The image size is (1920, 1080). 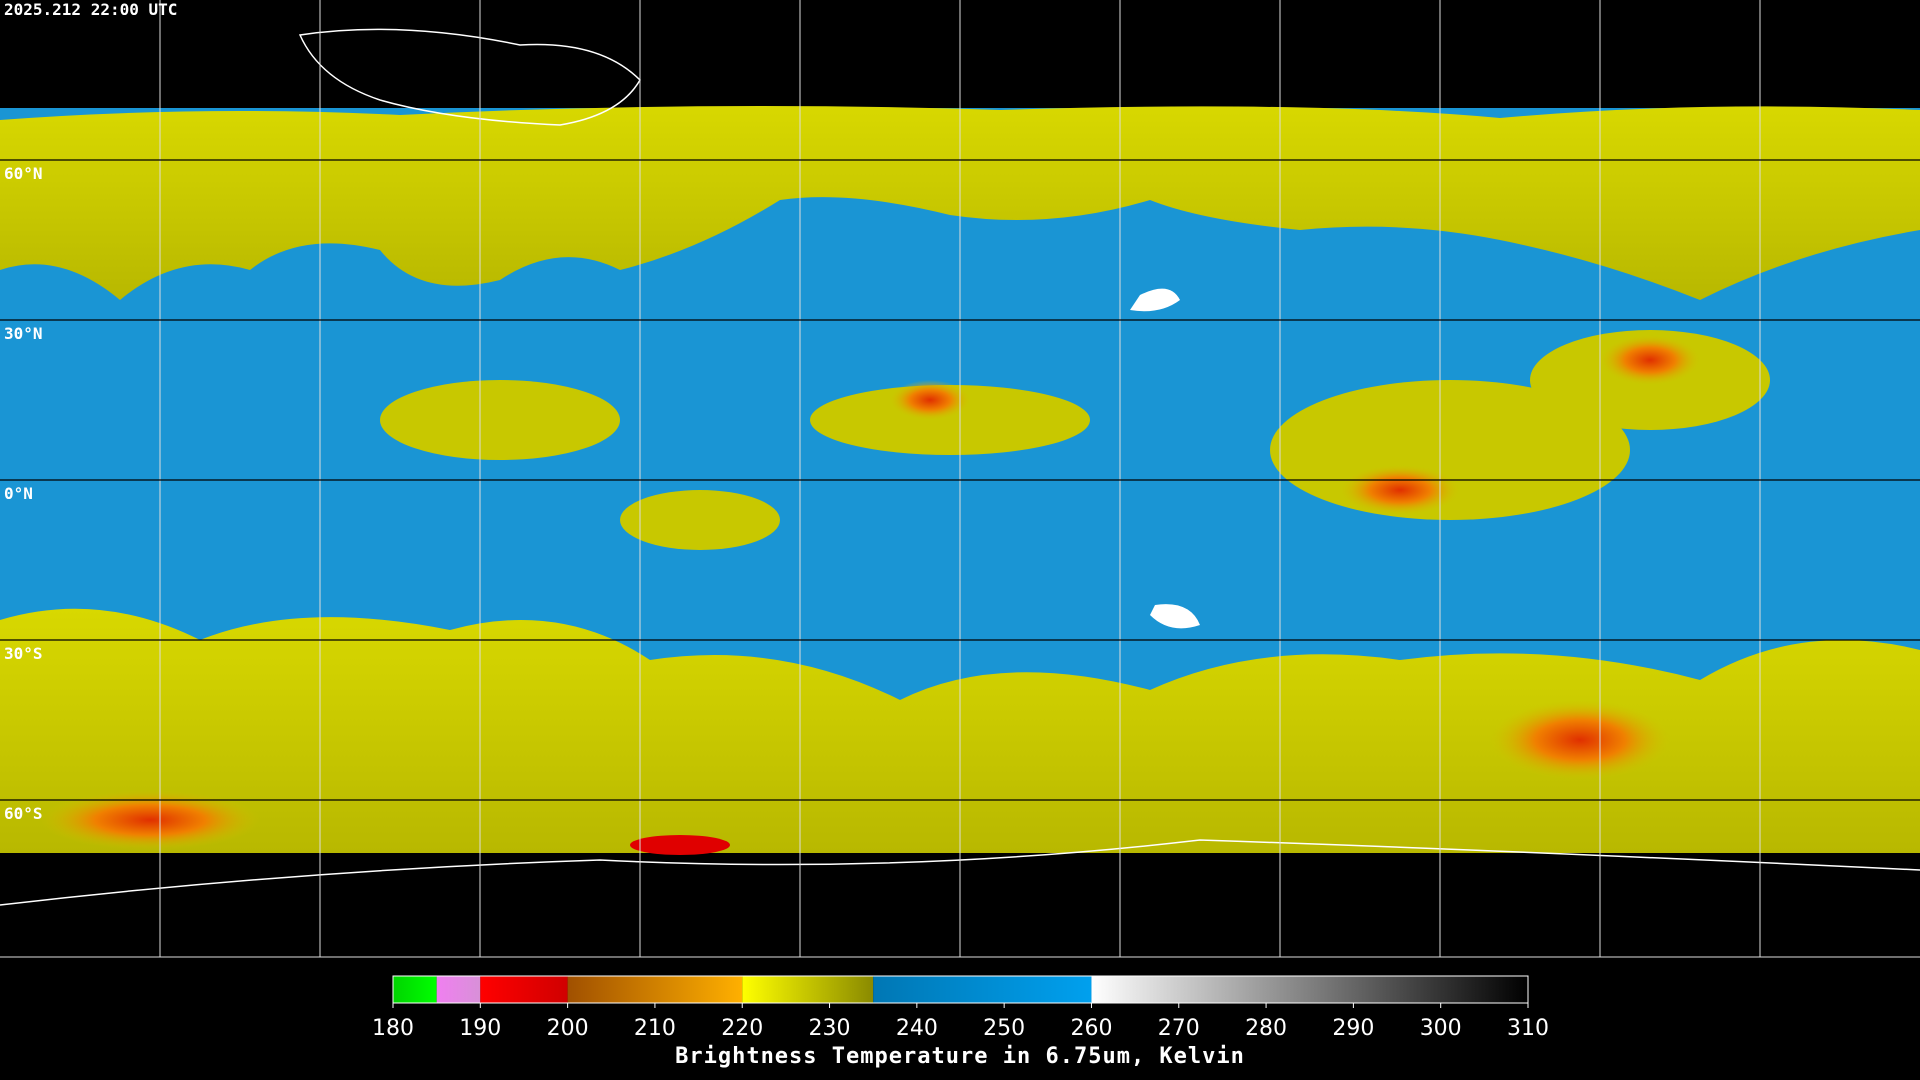 What do you see at coordinates (1266, 1028) in the screenshot?
I see `colorbar-tick-label: 280` at bounding box center [1266, 1028].